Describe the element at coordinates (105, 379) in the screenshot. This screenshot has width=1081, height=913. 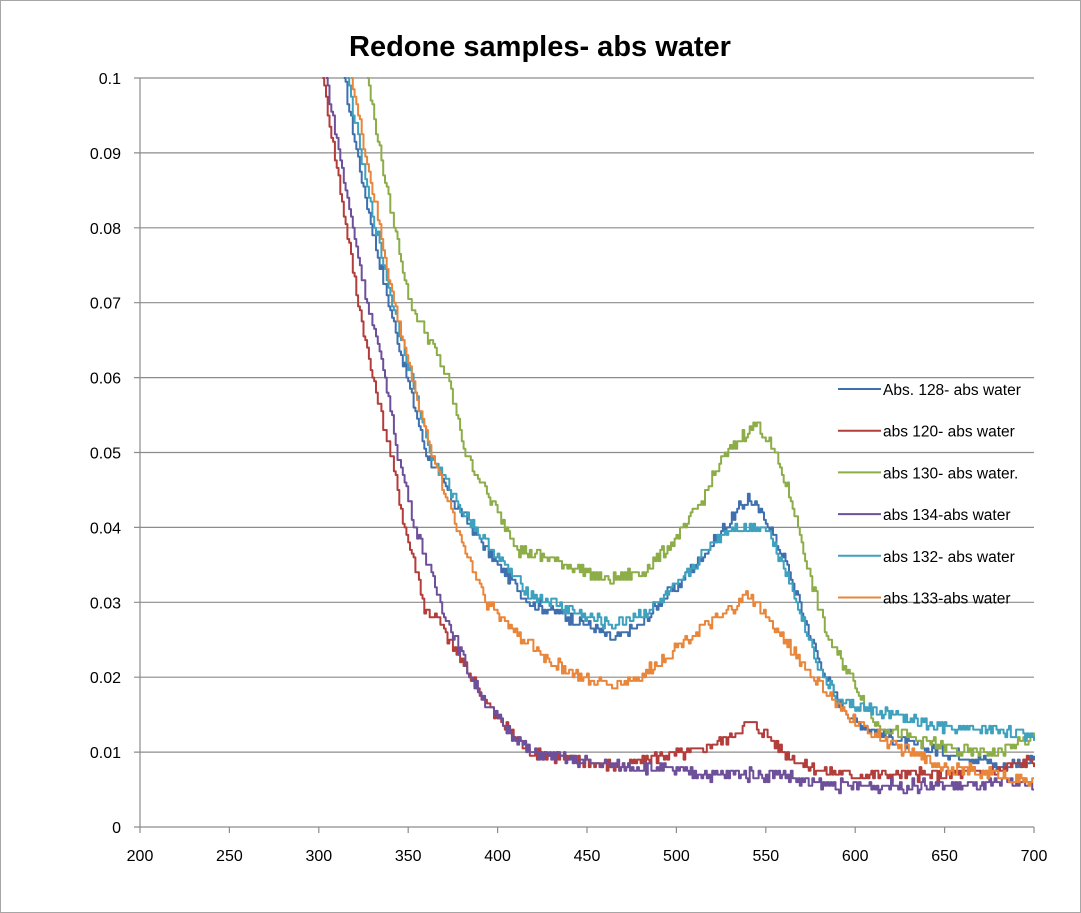
I see `y-tick-label: 0.06` at that location.